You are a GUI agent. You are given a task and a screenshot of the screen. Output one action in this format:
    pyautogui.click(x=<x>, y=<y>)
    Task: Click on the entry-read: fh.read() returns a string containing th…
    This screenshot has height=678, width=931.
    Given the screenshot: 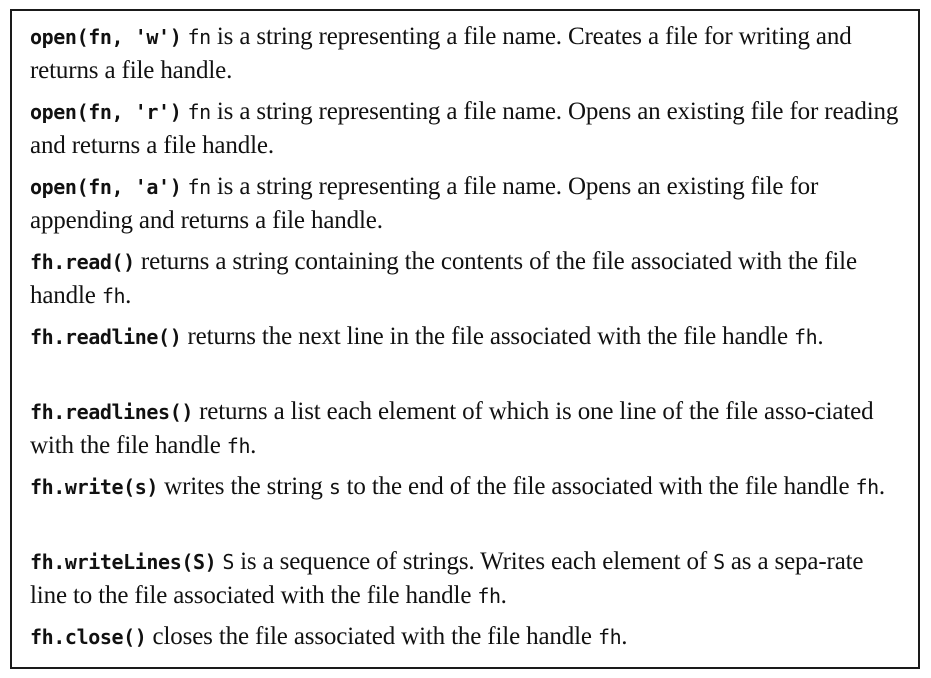 What is the action you would take?
    pyautogui.click(x=466, y=279)
    